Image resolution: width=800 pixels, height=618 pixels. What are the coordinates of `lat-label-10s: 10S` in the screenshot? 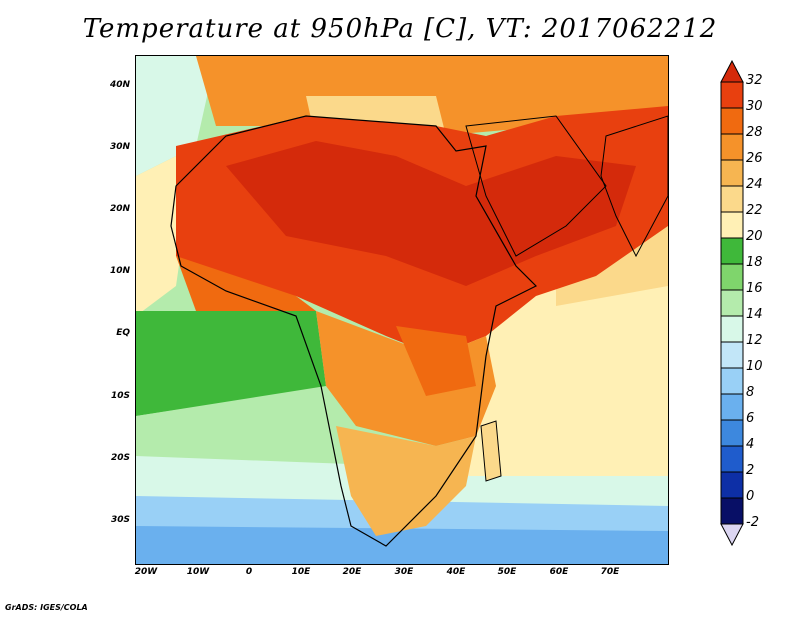 It's located at (120, 396).